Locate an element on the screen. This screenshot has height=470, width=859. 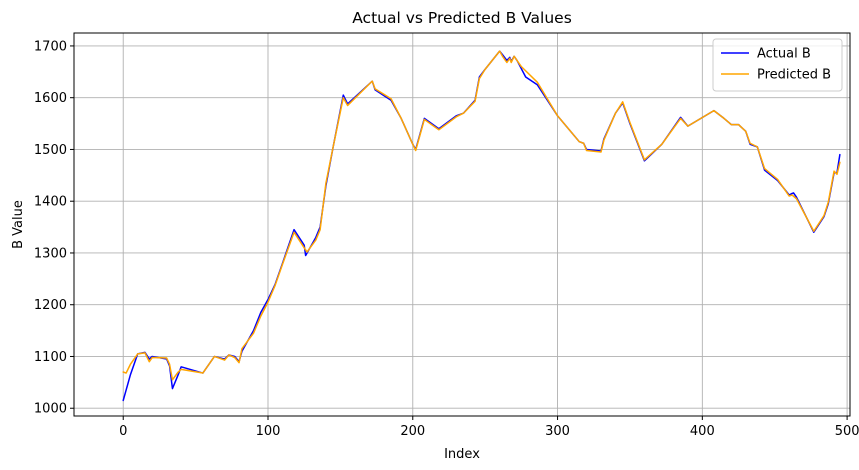
y-tick-label: 1600 is located at coordinates (50, 98).